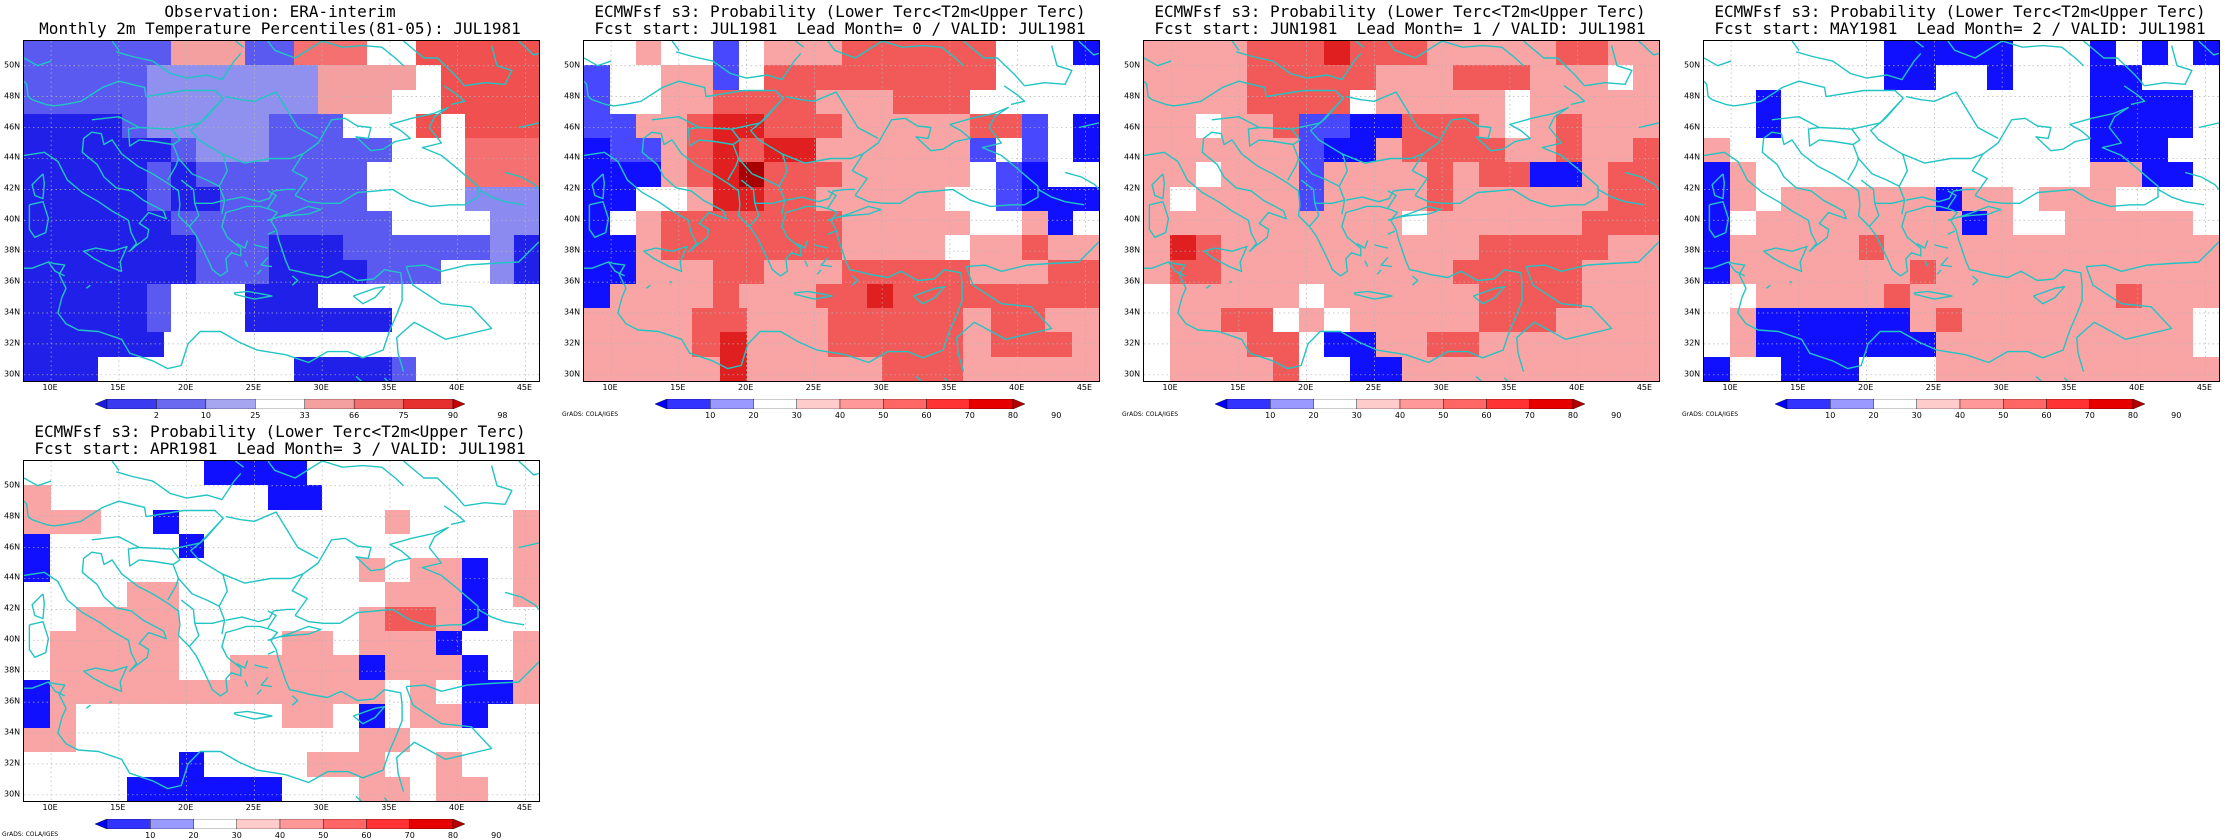  Describe the element at coordinates (1400, 415) in the screenshot. I see `colorbar-label: 40` at that location.